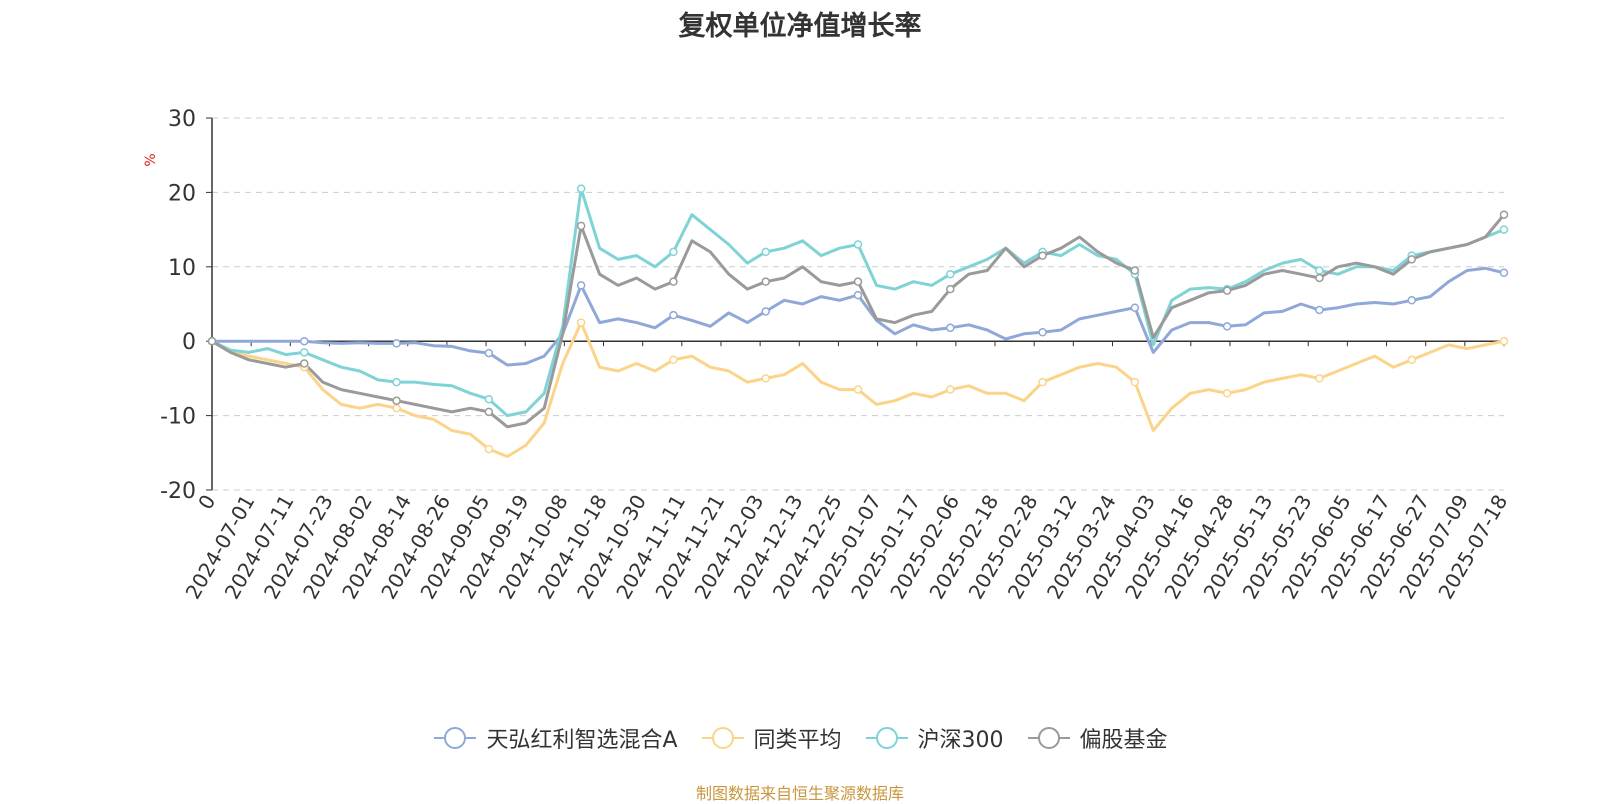 The image size is (1600, 804). Describe the element at coordinates (182, 268) in the screenshot. I see `y-tick-label: 10` at that location.